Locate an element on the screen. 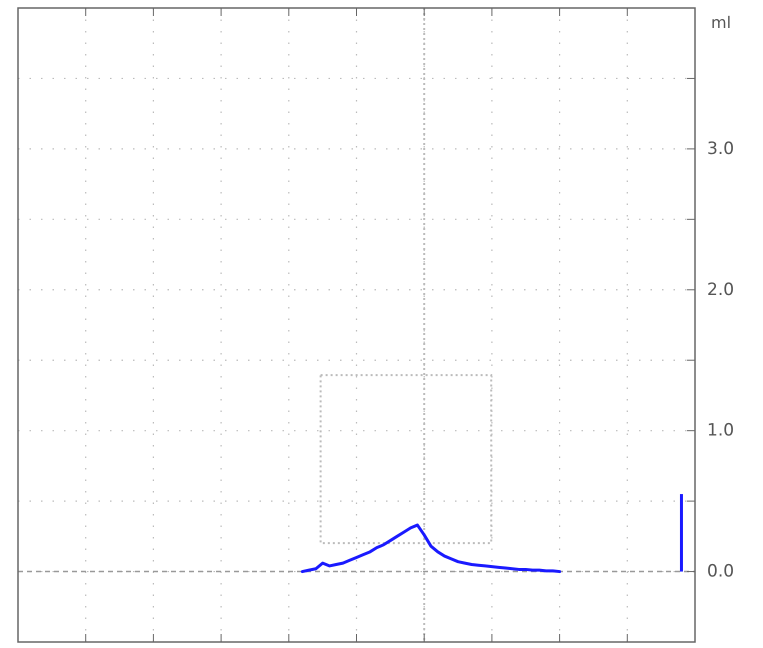 Image resolution: width=763 pixels, height=648 pixels. line-series is located at coordinates (431, 549).